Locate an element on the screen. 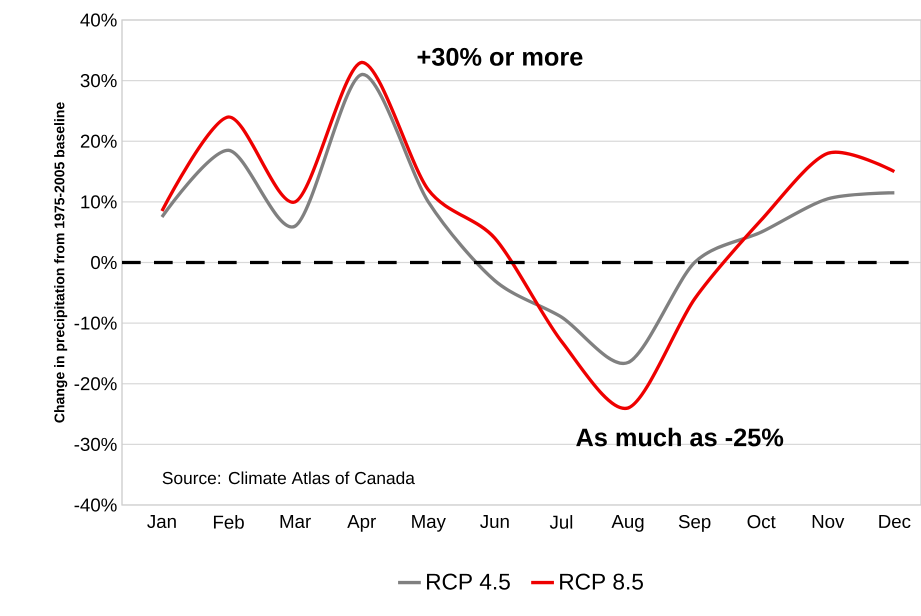  annotation: +30% or more is located at coordinates (500, 57).